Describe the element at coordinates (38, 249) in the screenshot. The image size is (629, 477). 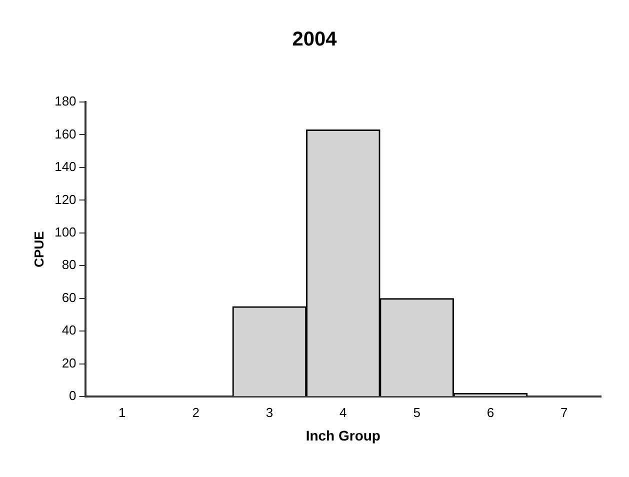
I see `y-axis-title: CPUE` at that location.